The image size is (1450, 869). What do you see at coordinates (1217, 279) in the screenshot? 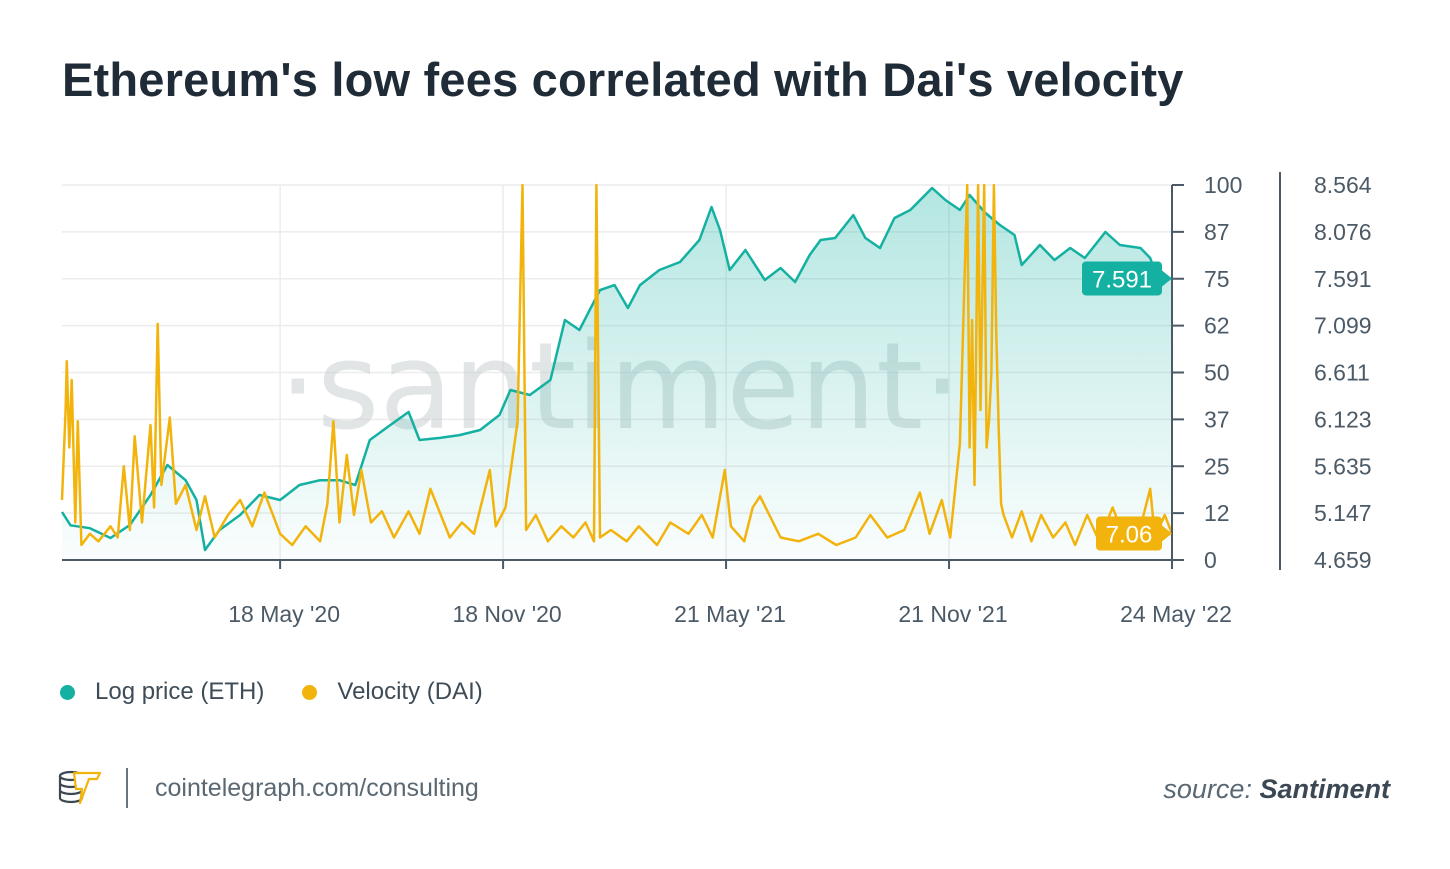
I see `left-axis-label: 75` at bounding box center [1217, 279].